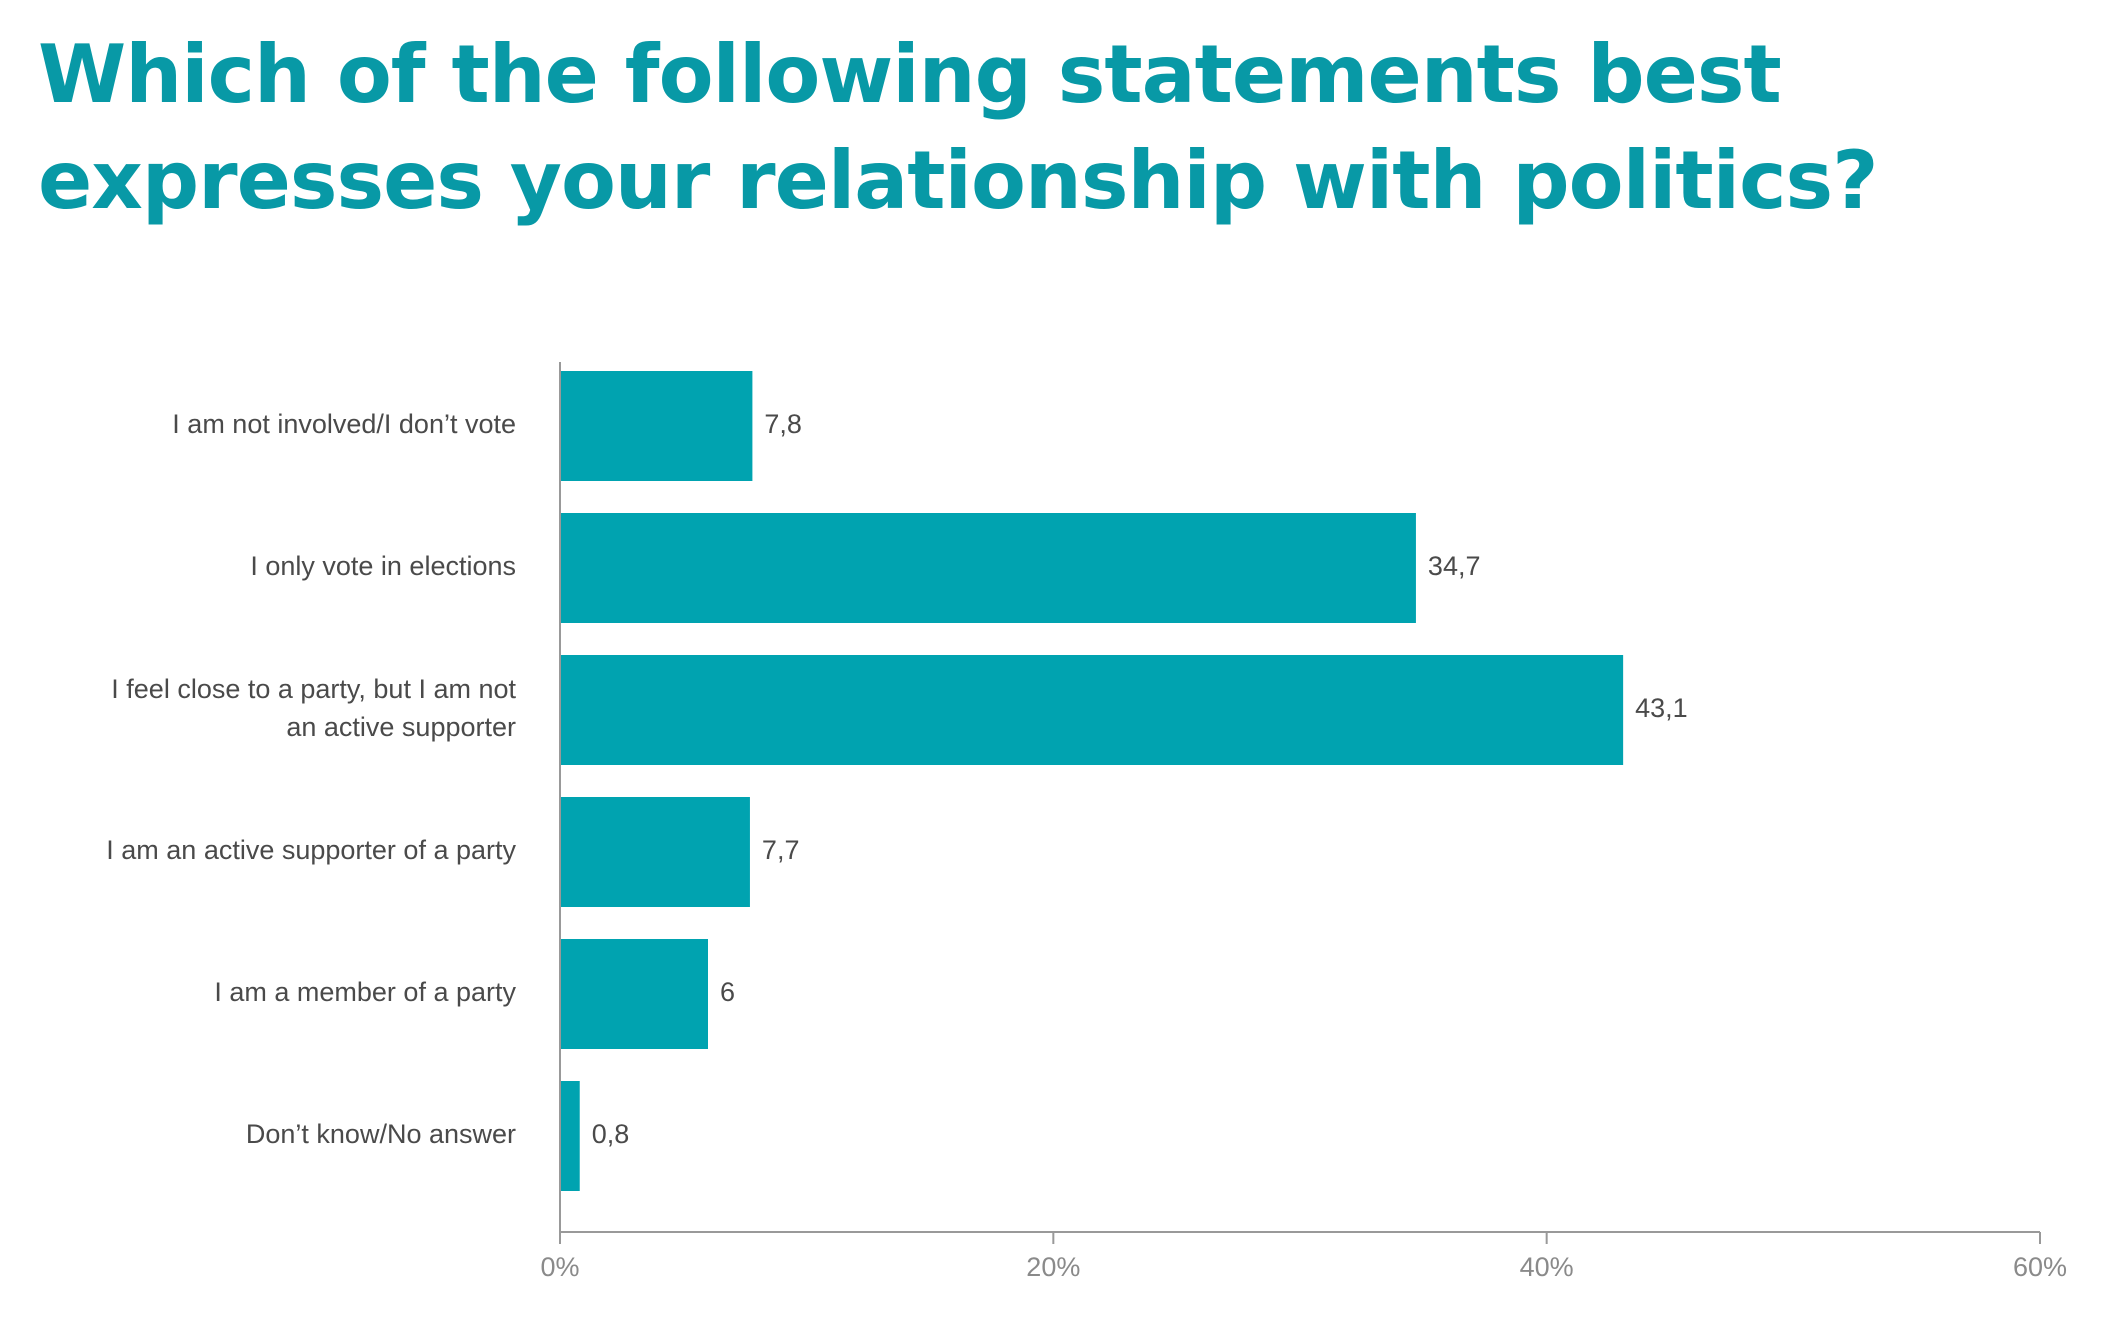  I want to click on x-tick-label: 60%, so click(2040, 1267).